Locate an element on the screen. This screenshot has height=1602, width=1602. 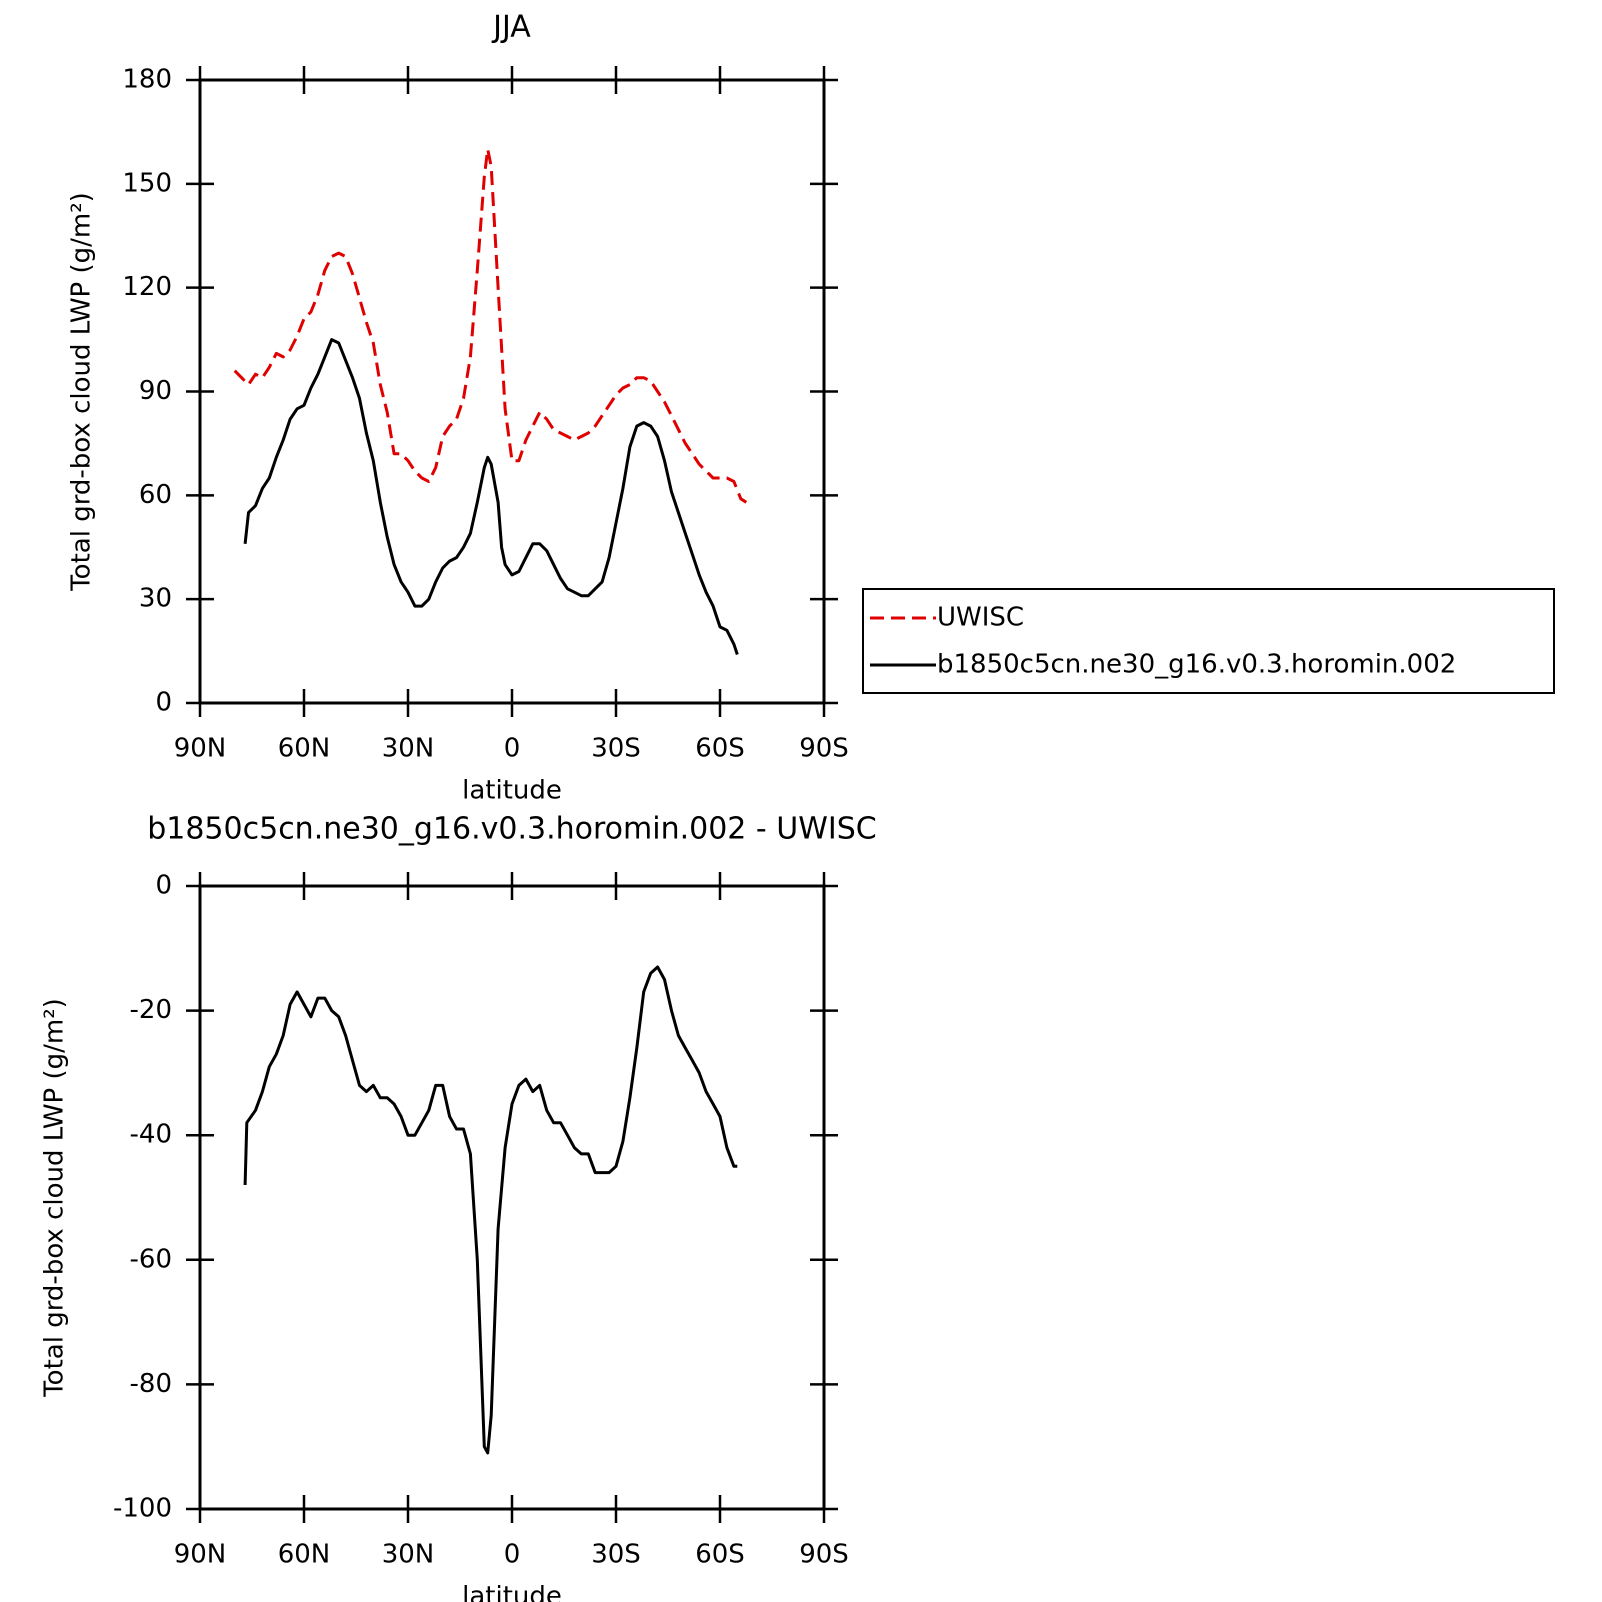
y-tick-label: 120 is located at coordinates (147, 287).